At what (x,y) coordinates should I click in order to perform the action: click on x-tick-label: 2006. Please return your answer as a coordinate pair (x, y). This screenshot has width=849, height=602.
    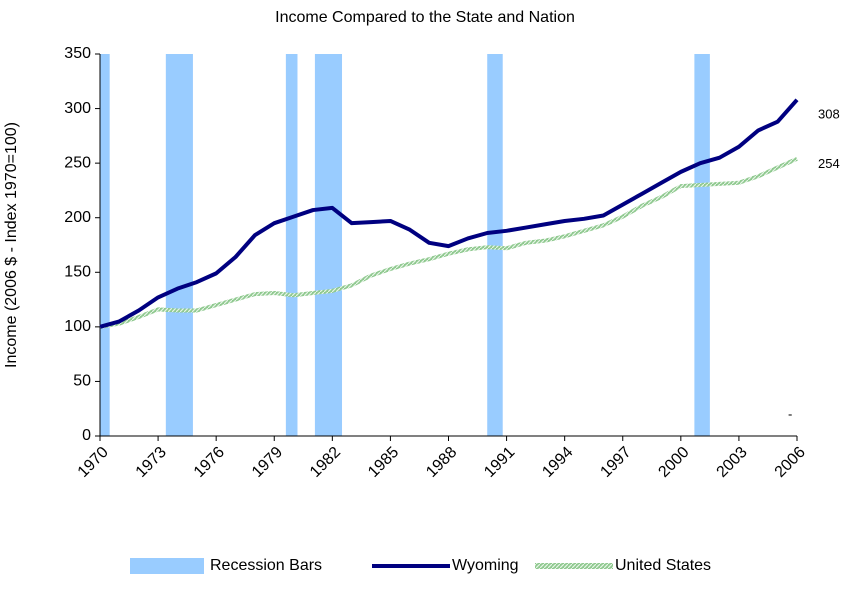
    Looking at the image, I should click on (790, 462).